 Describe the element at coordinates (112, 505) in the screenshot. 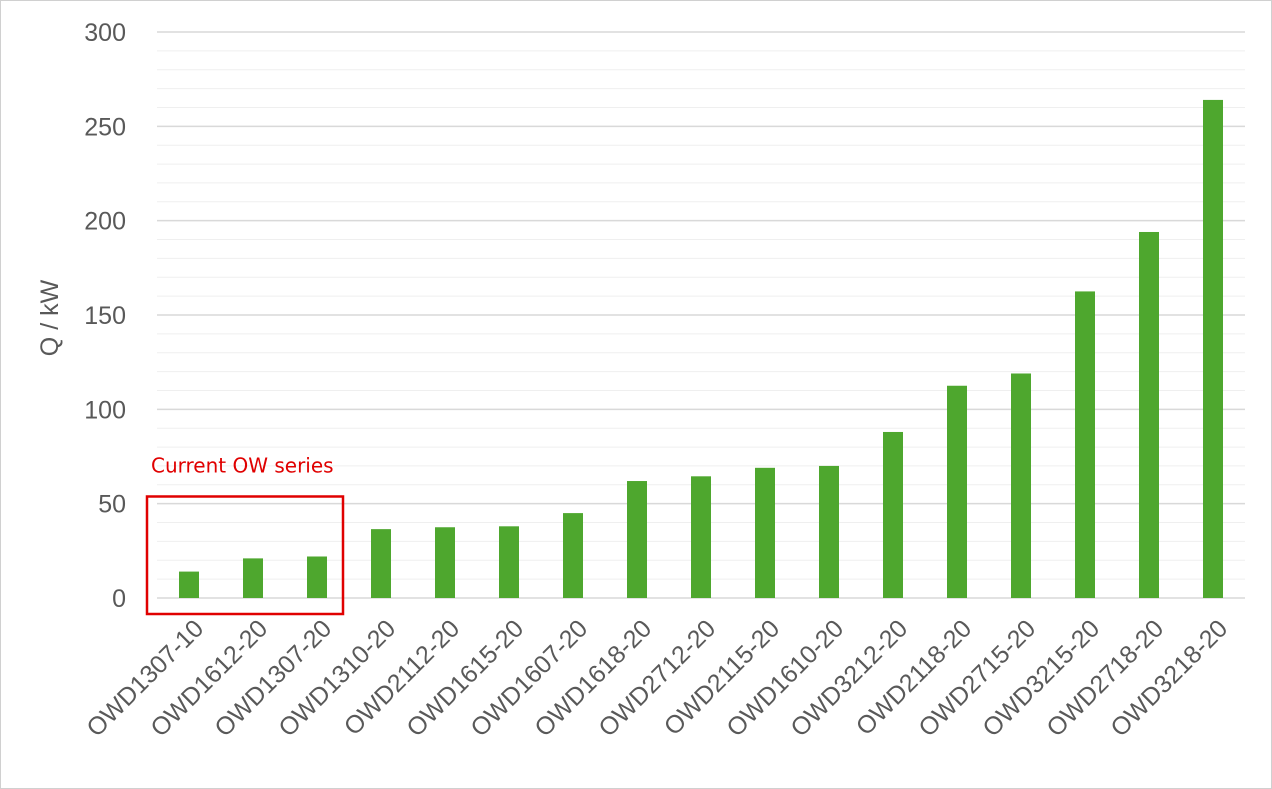

I see `y-tick-label: 50` at that location.